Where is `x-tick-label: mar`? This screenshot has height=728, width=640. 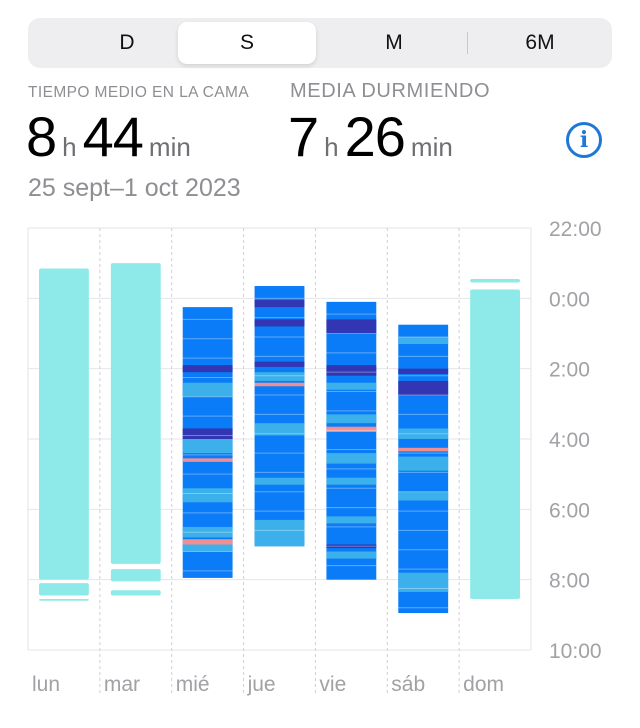
x-tick-label: mar is located at coordinates (122, 684).